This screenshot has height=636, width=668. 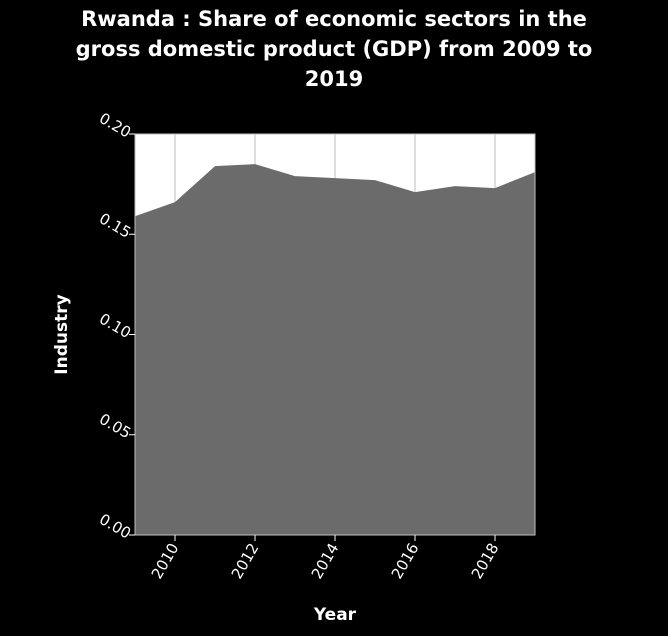 What do you see at coordinates (335, 615) in the screenshot?
I see `x-axis-title: Year` at bounding box center [335, 615].